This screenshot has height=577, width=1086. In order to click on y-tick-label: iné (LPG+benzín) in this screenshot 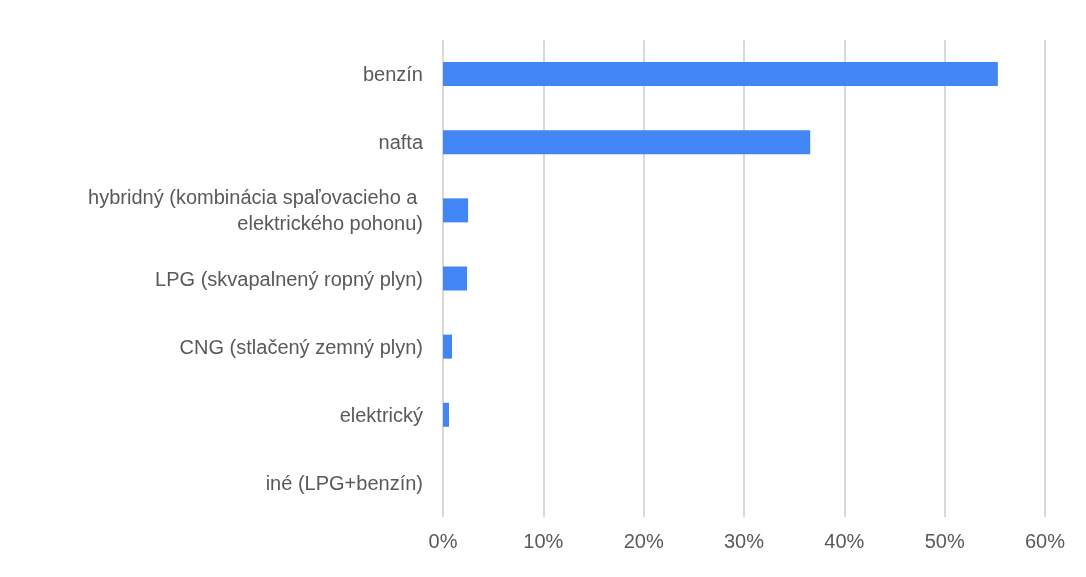, I will do `click(344, 482)`.